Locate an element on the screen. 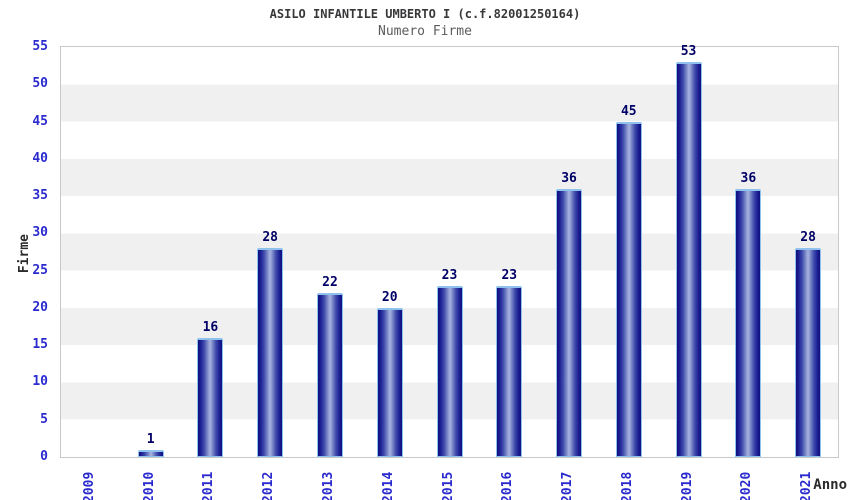 Image resolution: width=850 pixels, height=500 pixels. bar-2012 is located at coordinates (270, 352).